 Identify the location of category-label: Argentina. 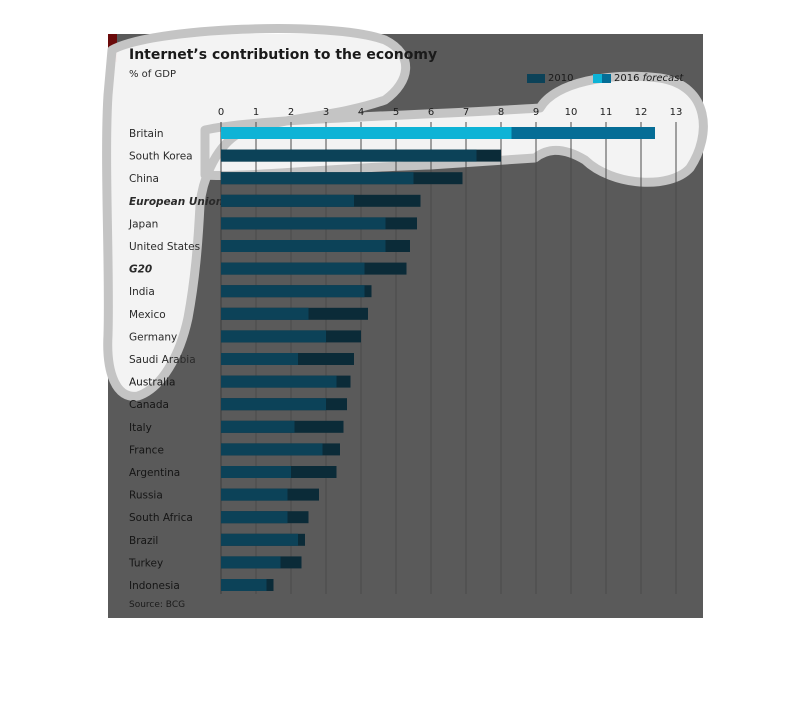
(154, 473).